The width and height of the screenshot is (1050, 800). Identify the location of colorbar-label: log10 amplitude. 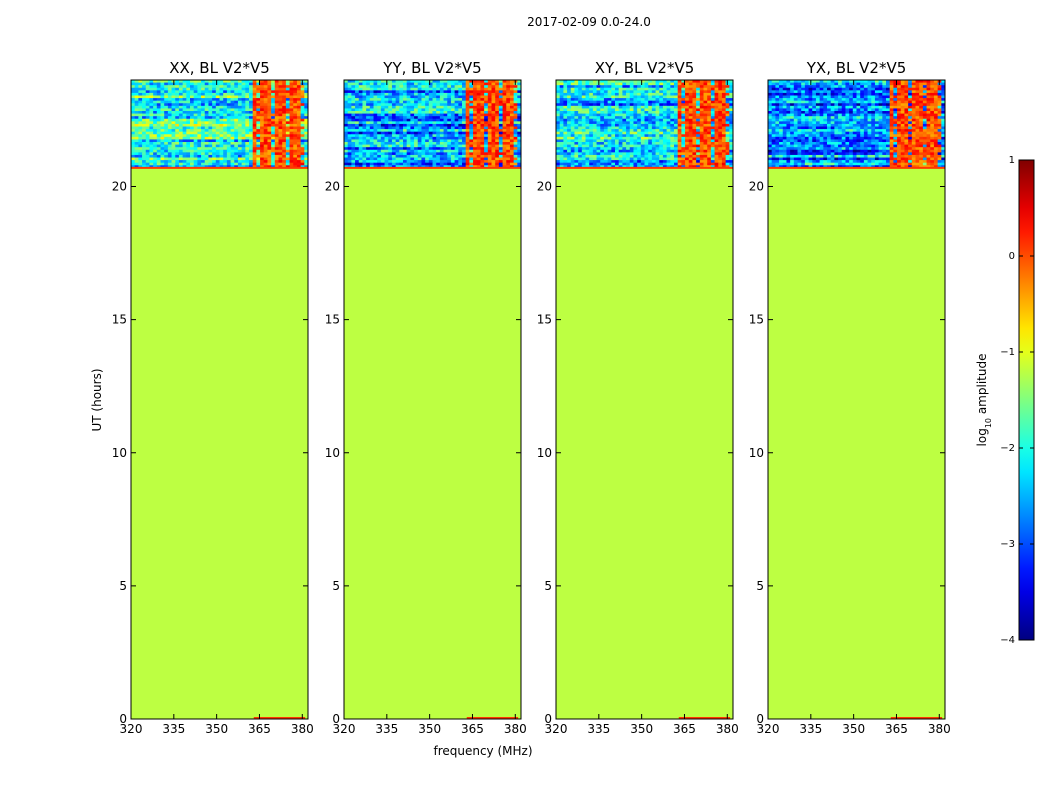
(984, 400).